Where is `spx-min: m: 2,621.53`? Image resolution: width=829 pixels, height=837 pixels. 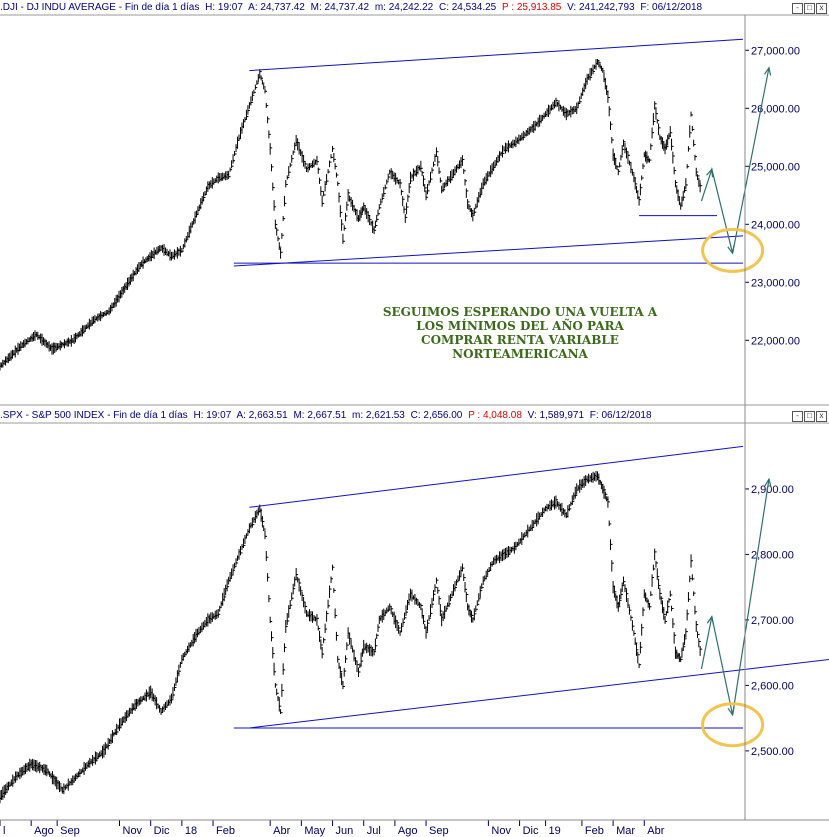
spx-min: m: 2,621.53 is located at coordinates (378, 415).